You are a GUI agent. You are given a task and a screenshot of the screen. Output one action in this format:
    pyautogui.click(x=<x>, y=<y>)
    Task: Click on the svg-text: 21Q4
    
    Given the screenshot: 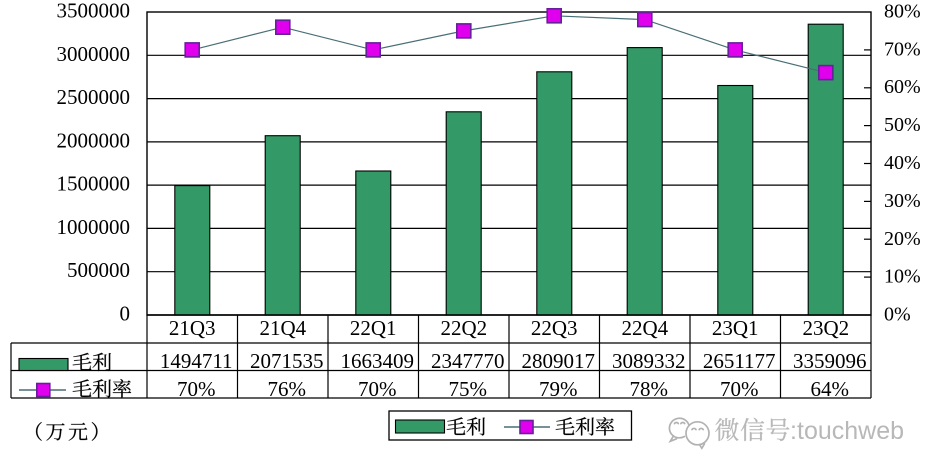 What is the action you would take?
    pyautogui.click(x=282, y=328)
    